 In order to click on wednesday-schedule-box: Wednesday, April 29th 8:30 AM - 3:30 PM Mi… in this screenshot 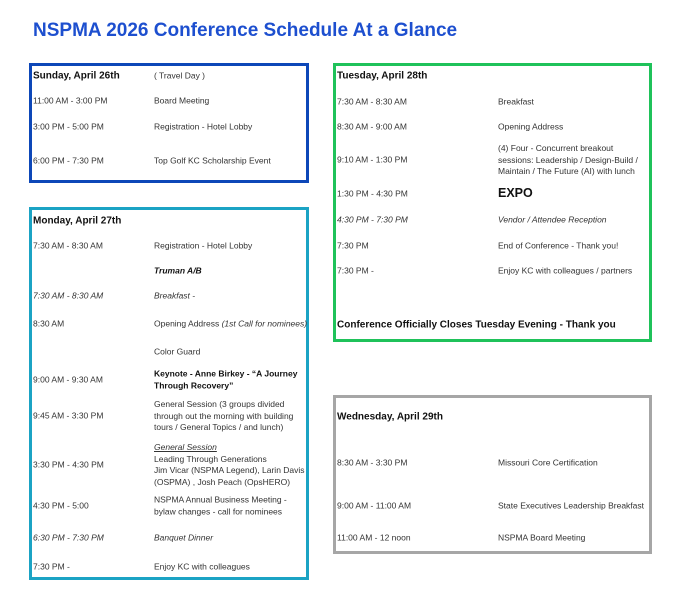, I will do `click(492, 474)`.